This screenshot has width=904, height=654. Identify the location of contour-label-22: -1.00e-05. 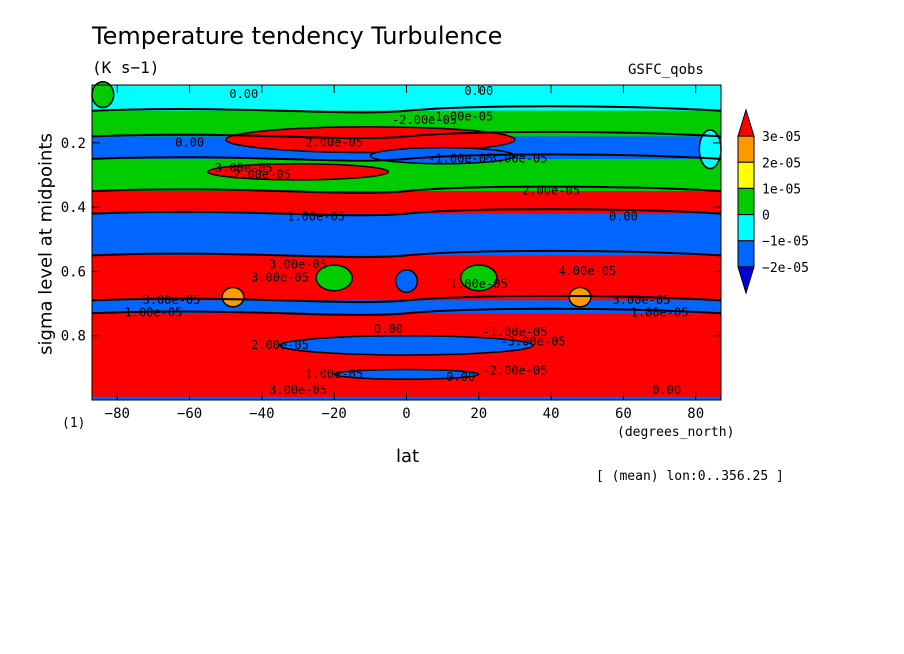
(514, 332).